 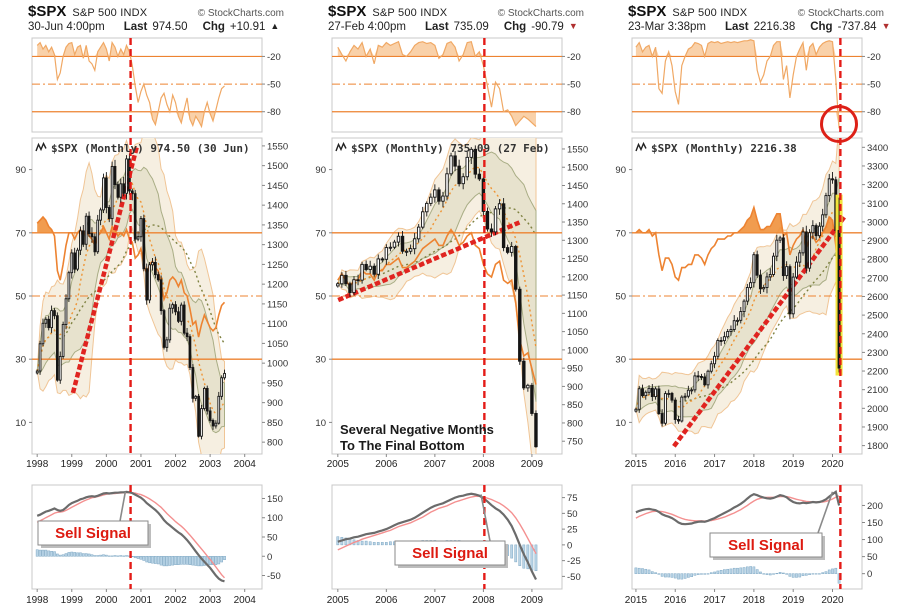 I want to click on quote-datetime: 27-Feb 4:00pm, so click(x=367, y=27).